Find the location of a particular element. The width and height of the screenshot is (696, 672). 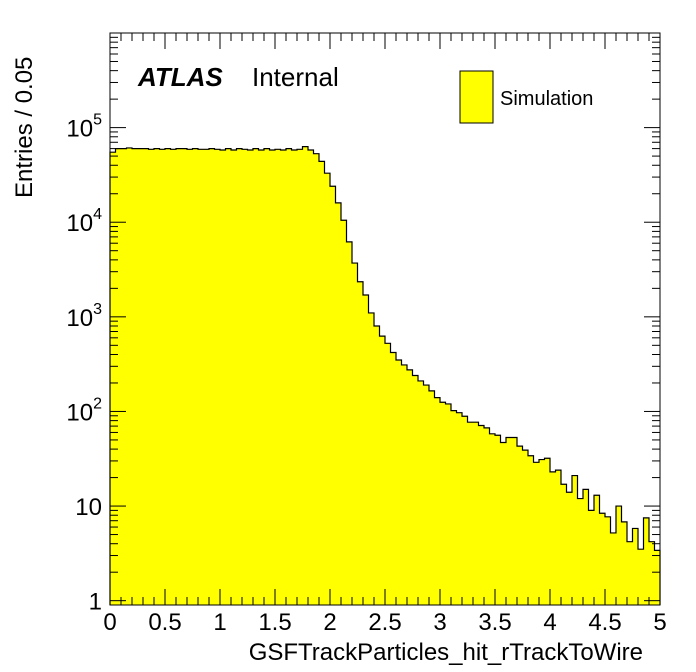

x-tick-label: 4.5 is located at coordinates (604, 622).